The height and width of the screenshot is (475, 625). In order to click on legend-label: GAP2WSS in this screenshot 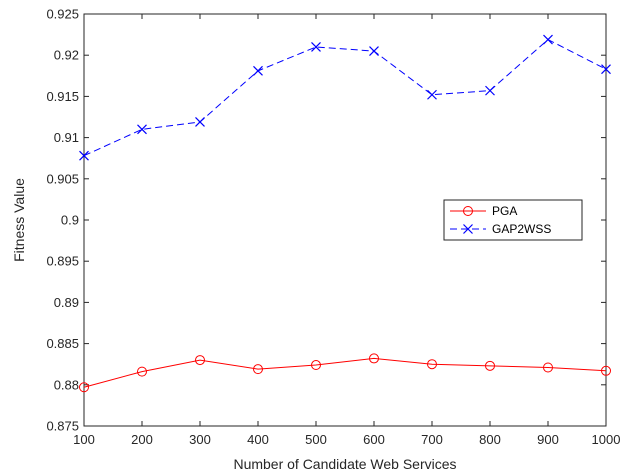, I will do `click(521, 229)`.